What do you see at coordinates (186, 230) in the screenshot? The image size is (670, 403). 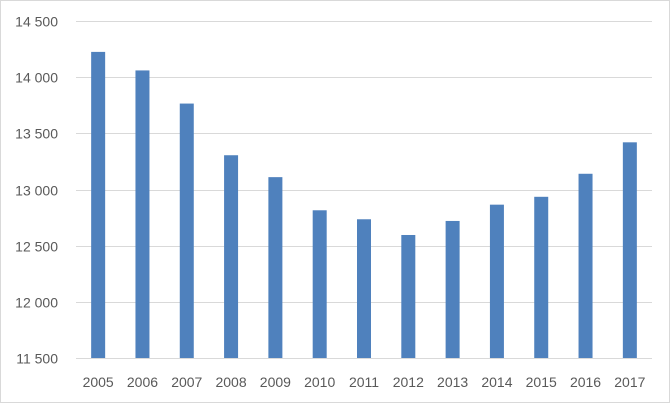 I see `bar-2007` at bounding box center [186, 230].